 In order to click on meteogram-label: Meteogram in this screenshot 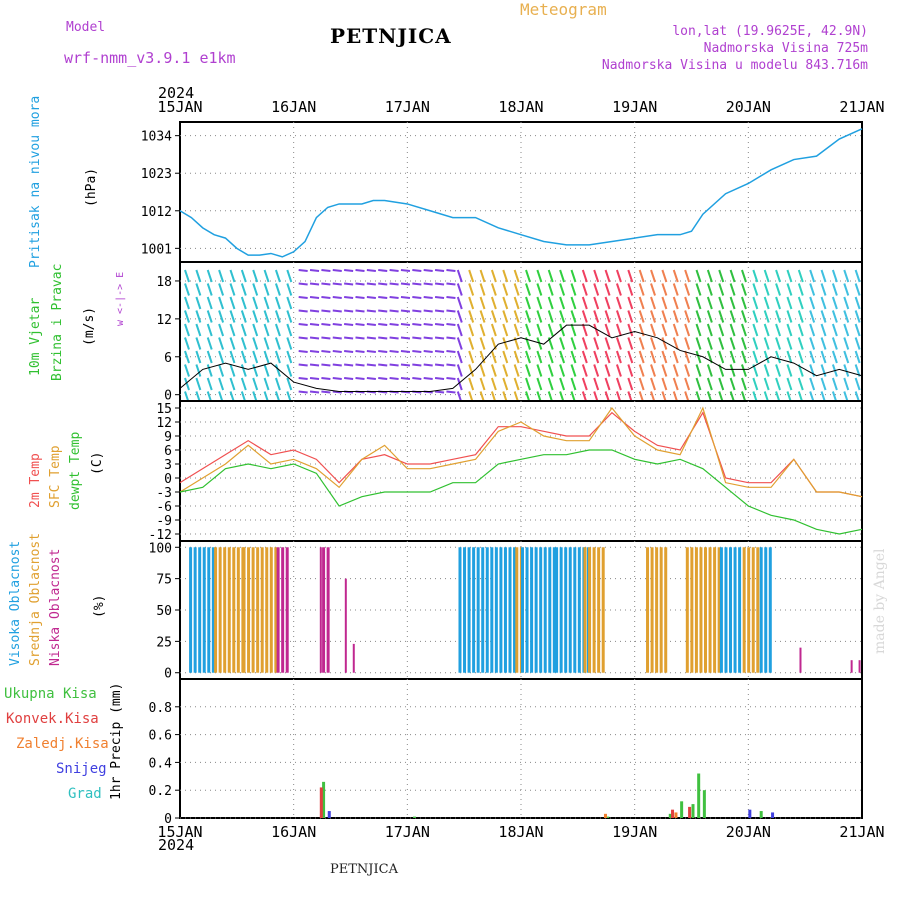, I will do `click(563, 9)`.